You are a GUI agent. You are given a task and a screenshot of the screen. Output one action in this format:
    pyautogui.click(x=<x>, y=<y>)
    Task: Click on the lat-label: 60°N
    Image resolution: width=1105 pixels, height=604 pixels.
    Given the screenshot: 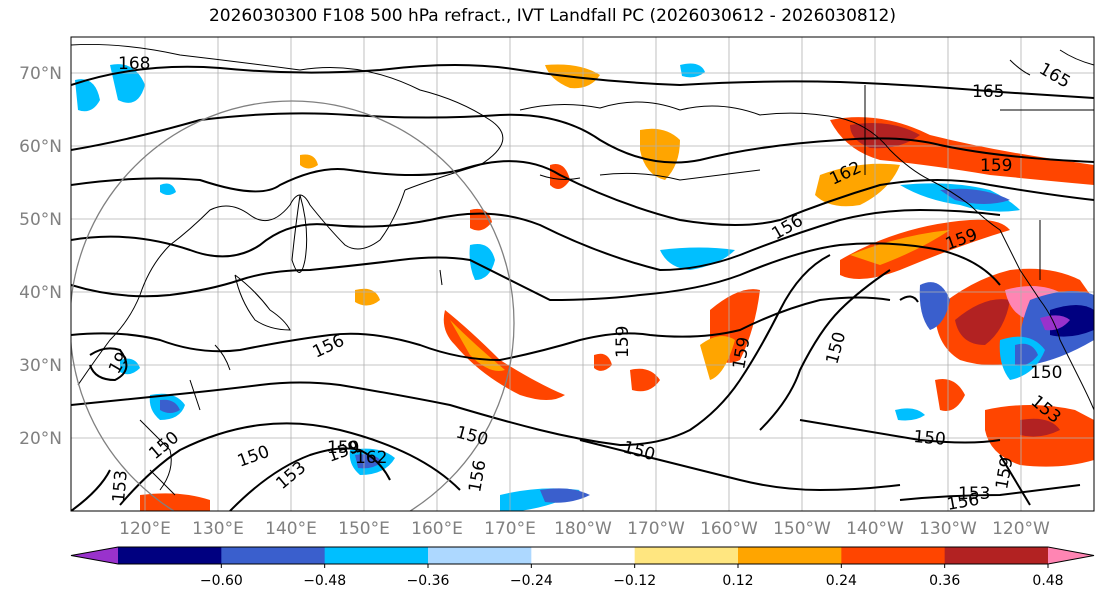 What is the action you would take?
    pyautogui.click(x=40, y=147)
    